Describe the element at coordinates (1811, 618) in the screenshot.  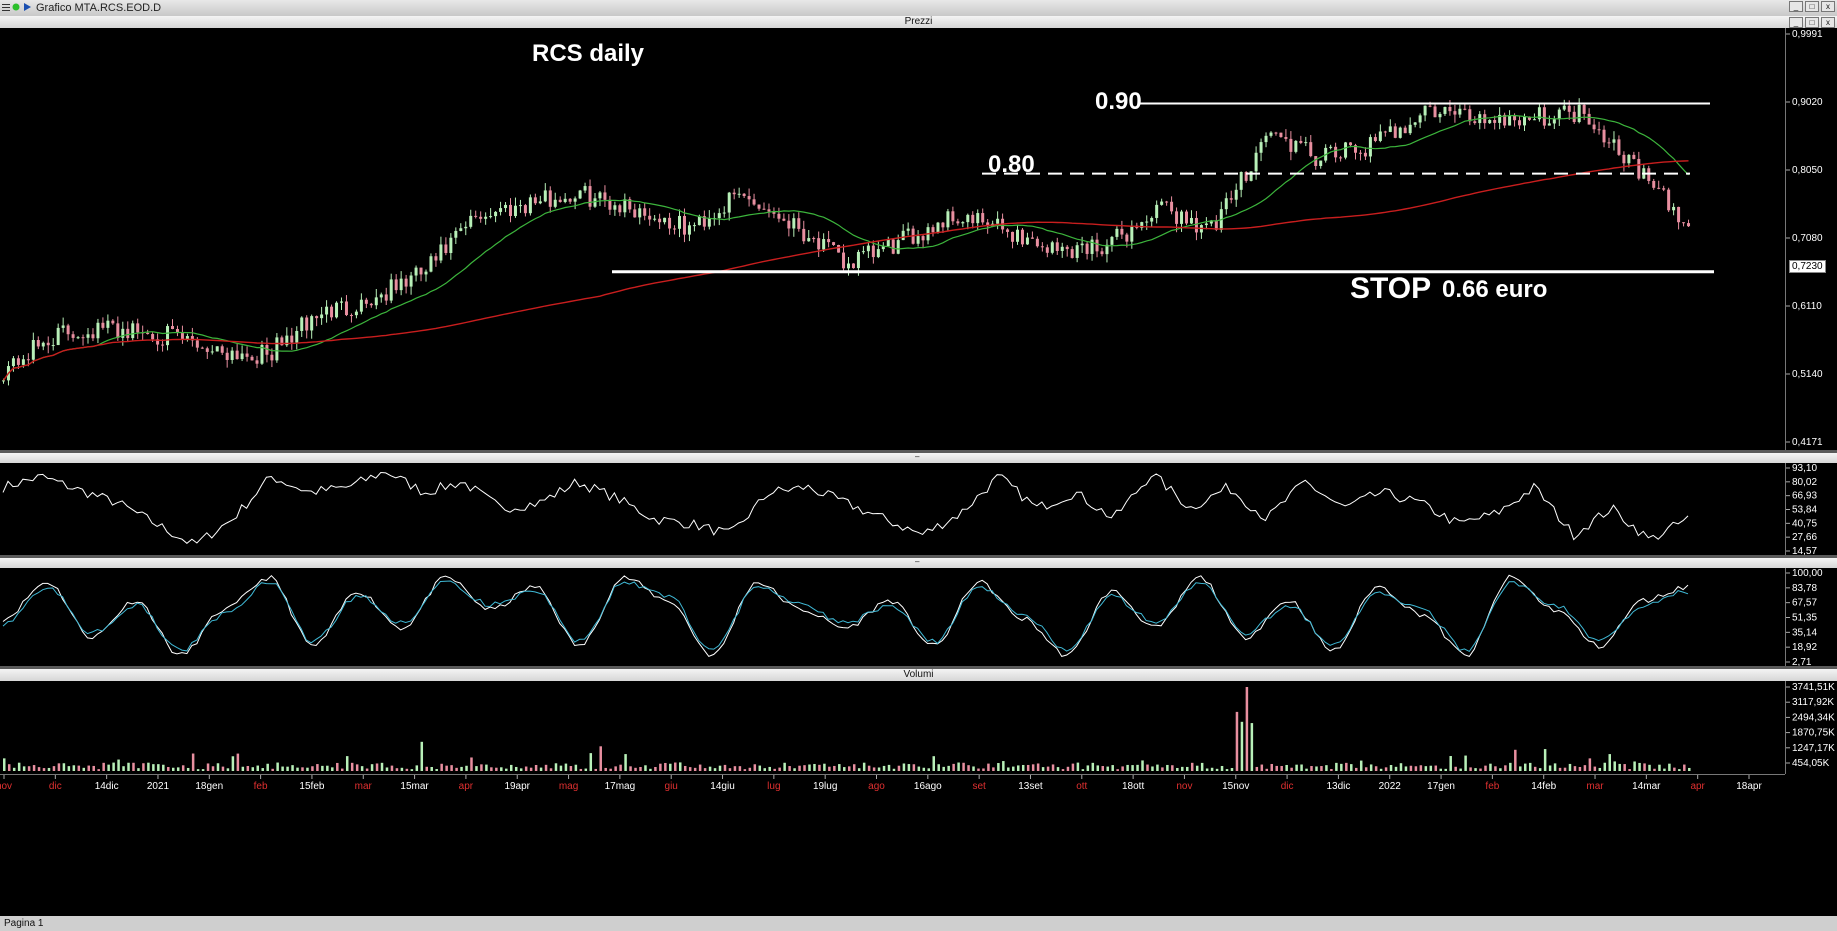
I see `stoch-axis: 100,00 83,78 67,57 51,35 35,14 18,92 2,71` at that location.